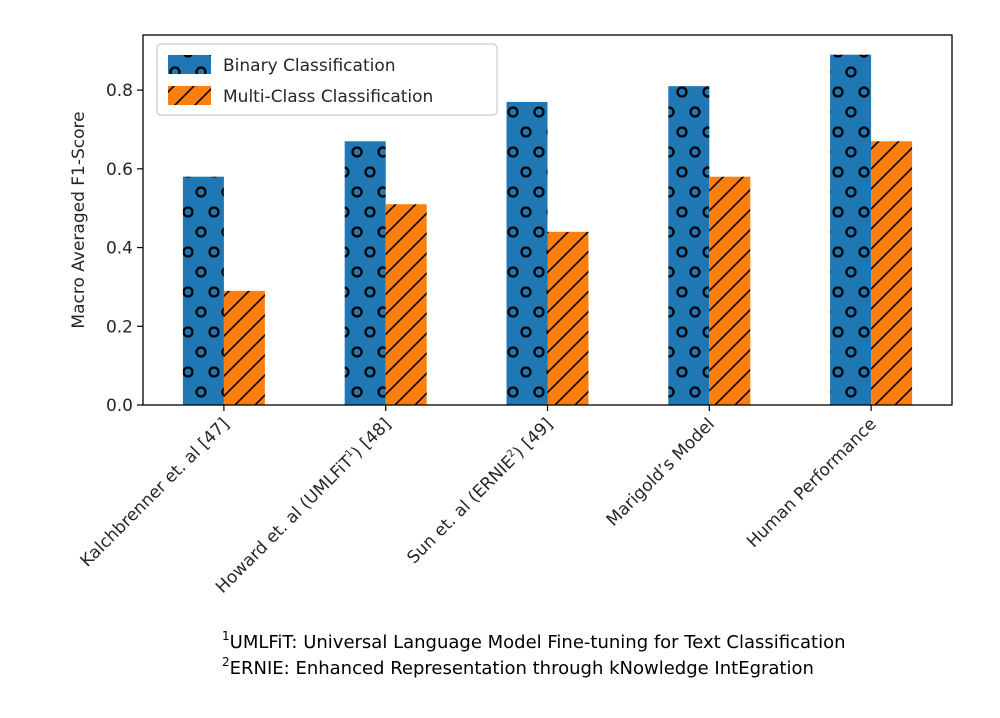  Describe the element at coordinates (328, 97) in the screenshot. I see `legend-label-multiclass: Multi-Class Classification` at that location.